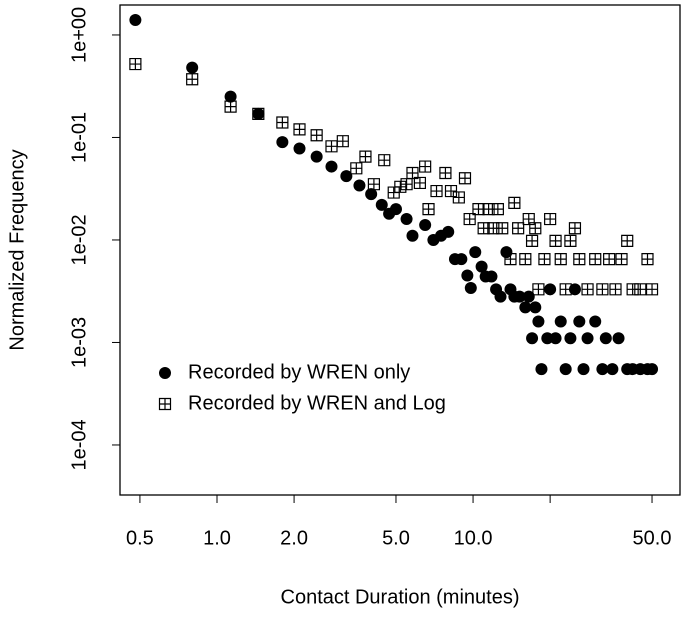 This screenshot has width=686, height=620. I want to click on legend-marker, so click(165, 373).